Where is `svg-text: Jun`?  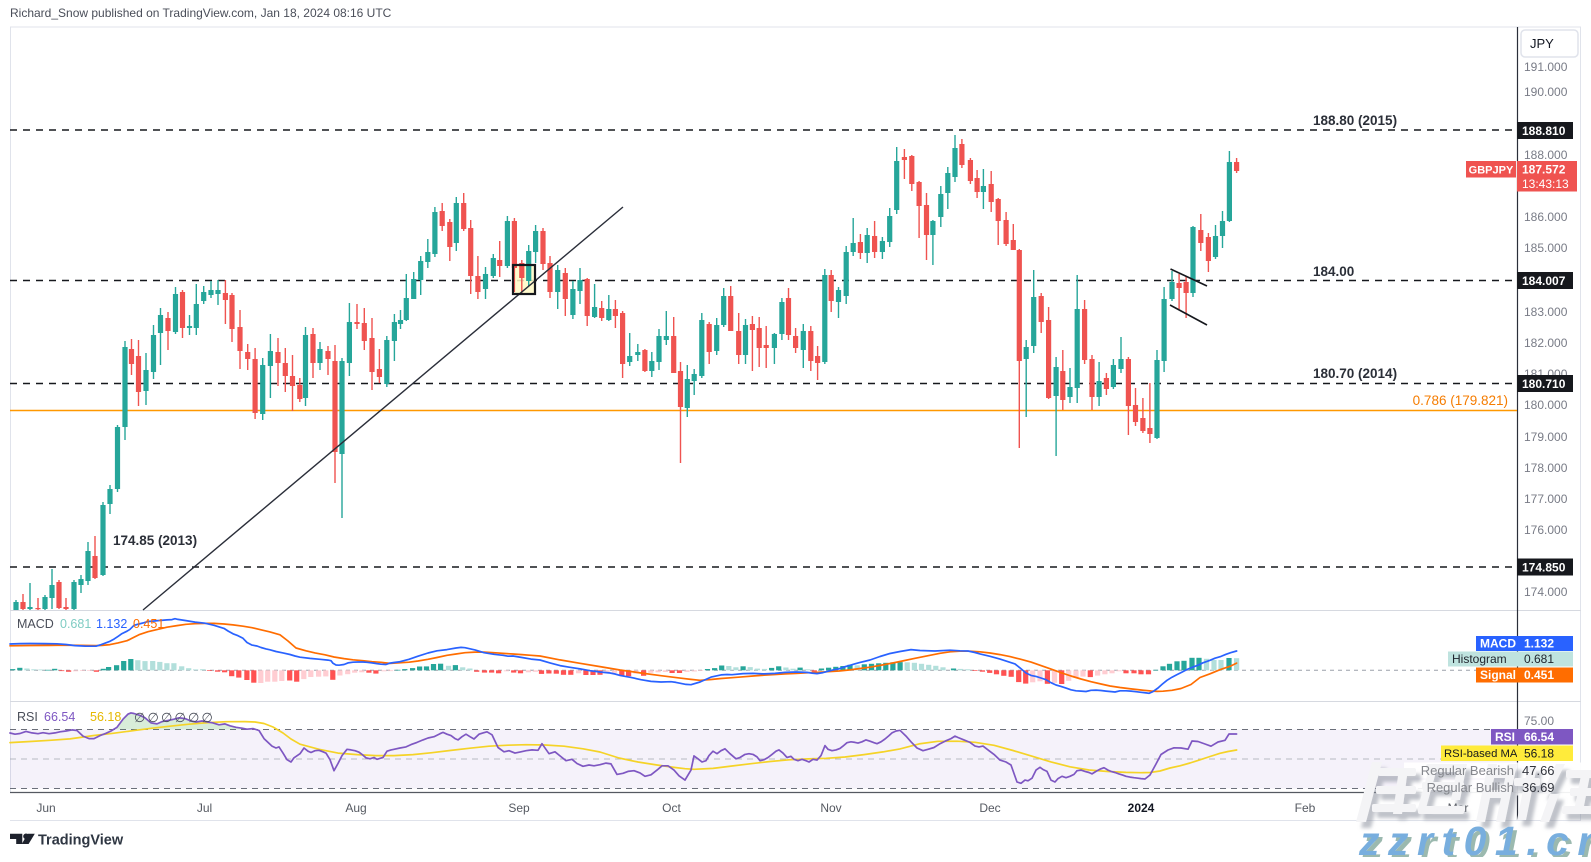
svg-text: Jun is located at coordinates (45, 808).